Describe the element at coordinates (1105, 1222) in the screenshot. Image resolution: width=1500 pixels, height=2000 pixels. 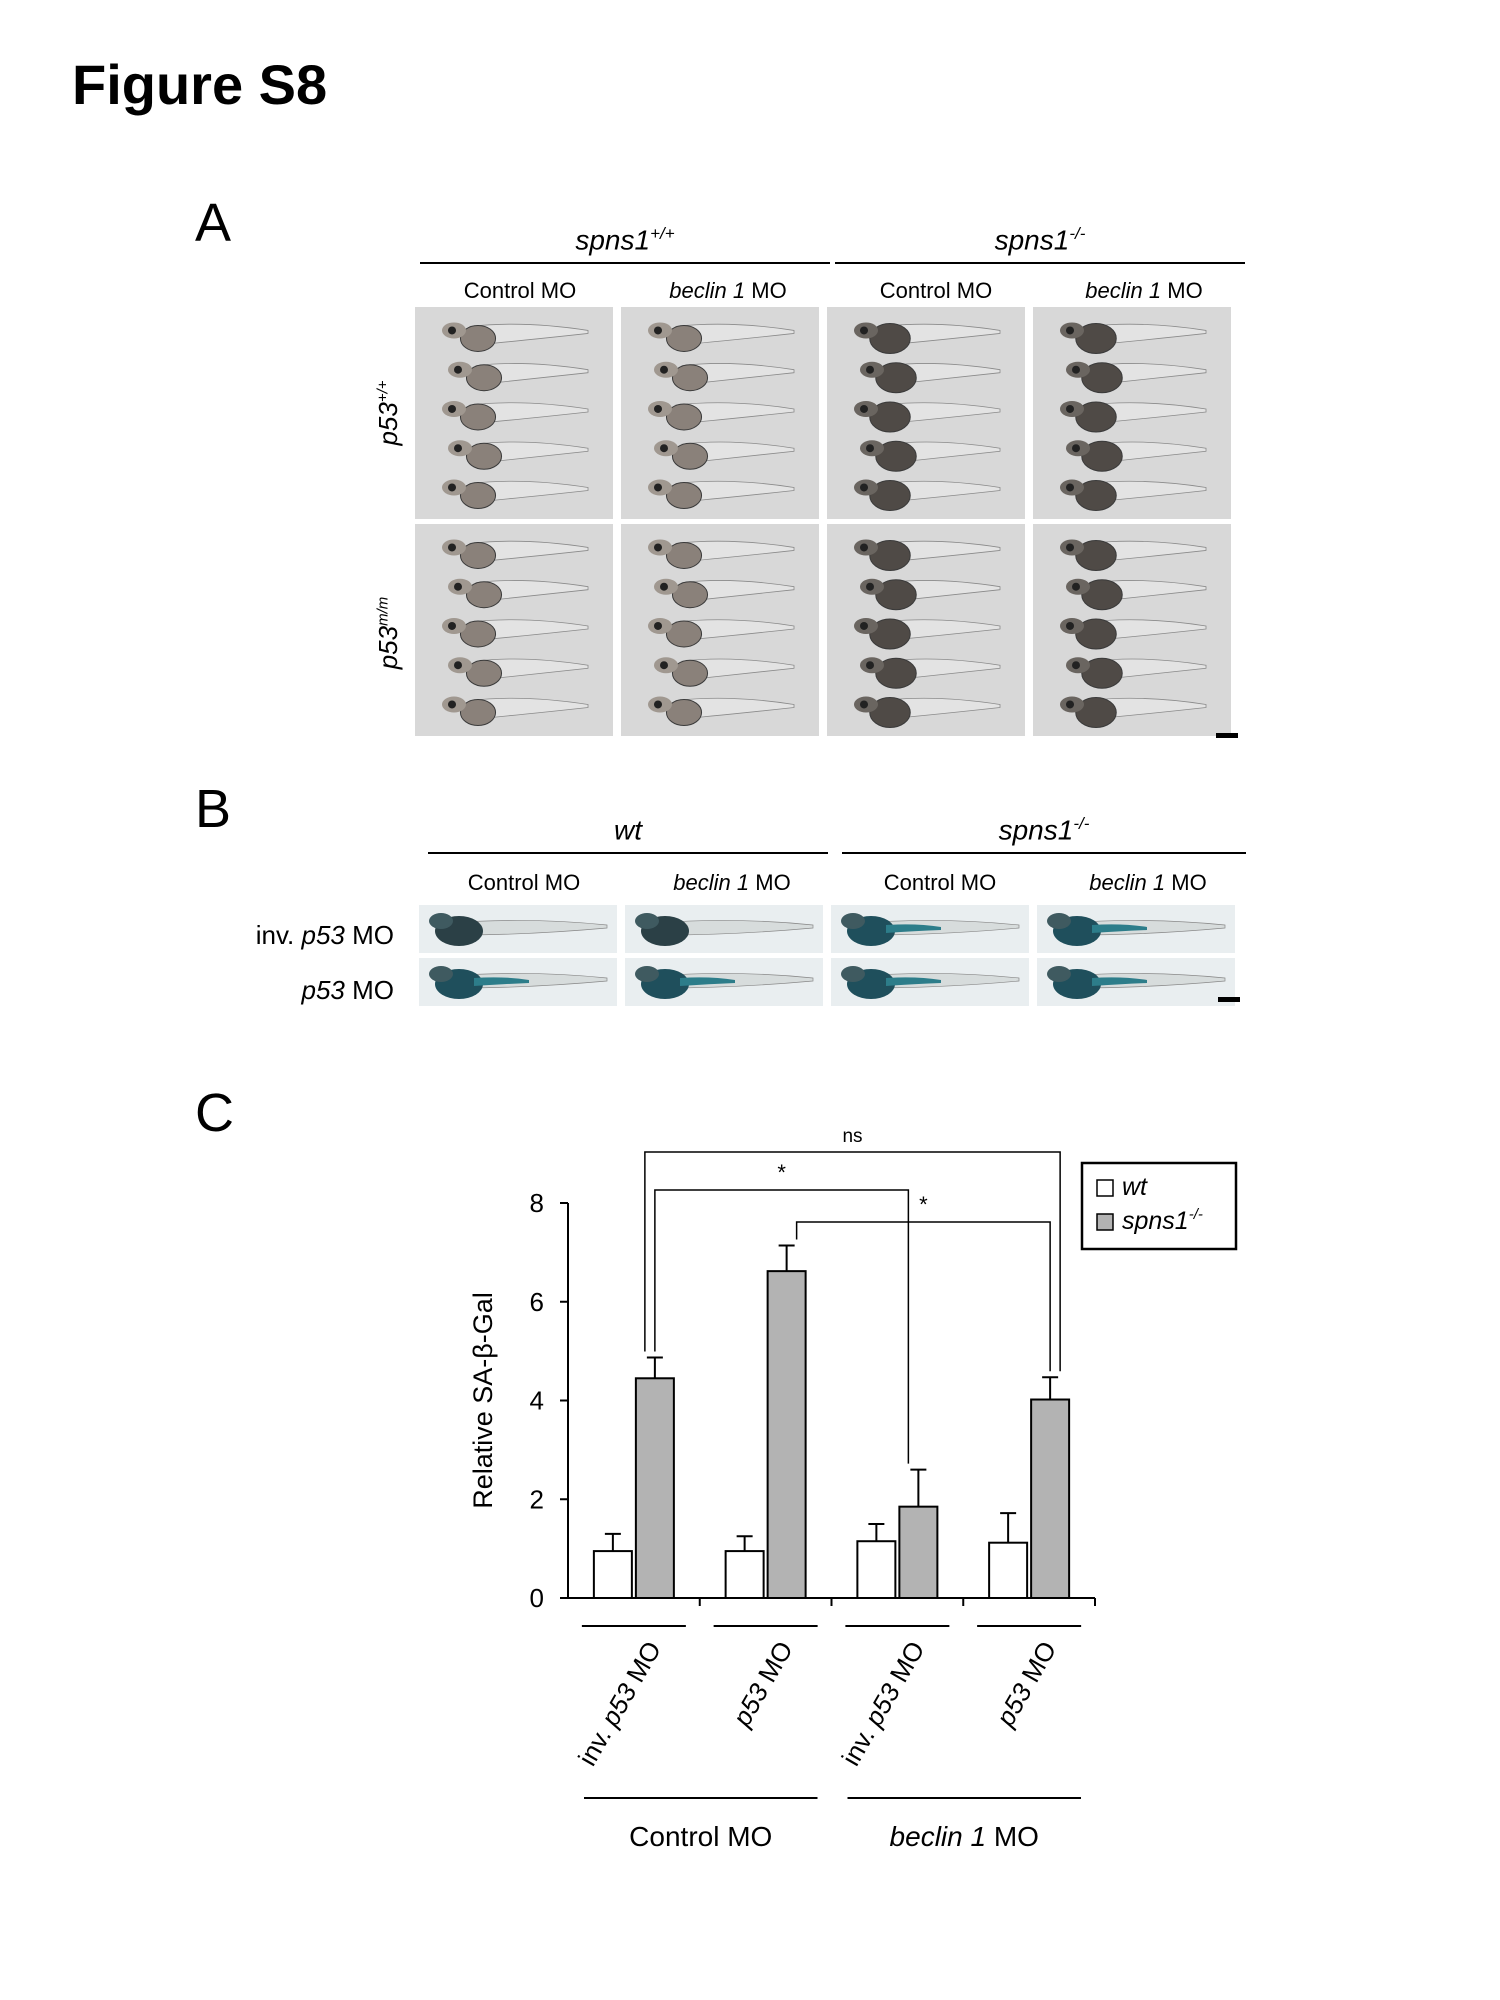
I see `legend-swatch` at that location.